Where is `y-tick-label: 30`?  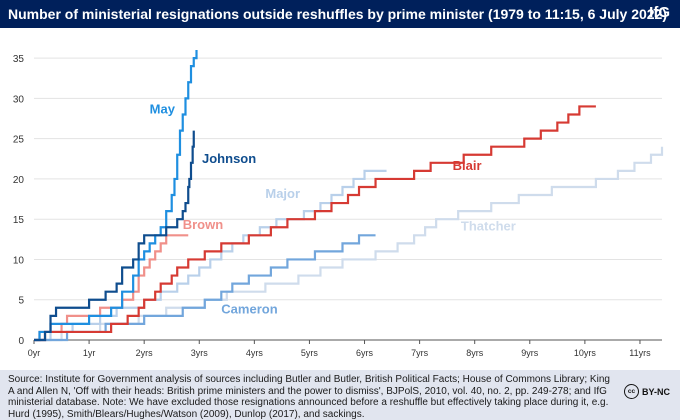 y-tick-label: 30 is located at coordinates (19, 99).